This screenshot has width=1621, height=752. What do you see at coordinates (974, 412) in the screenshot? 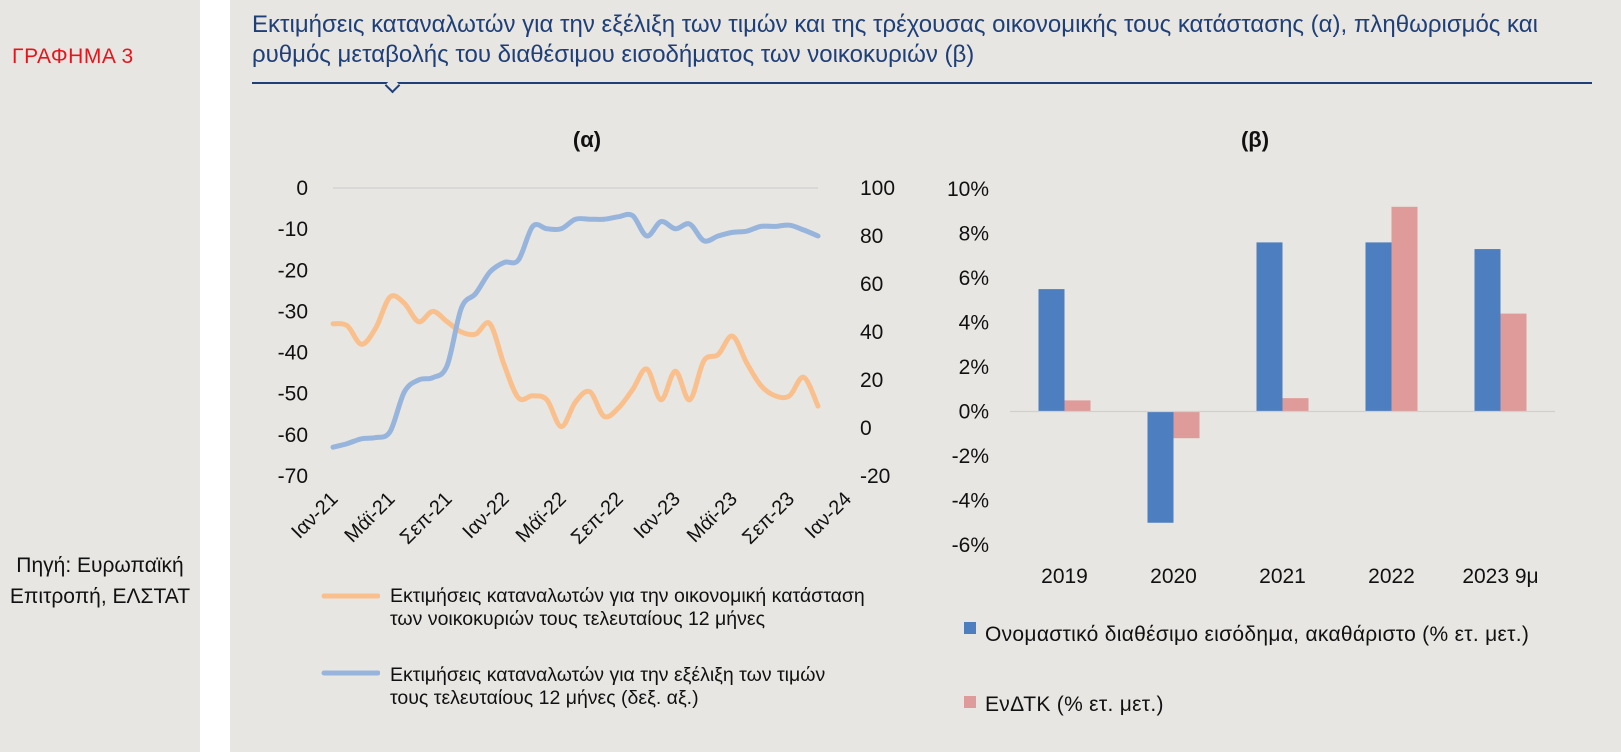
I see `chart-b-y-tick-label: 0%` at bounding box center [974, 412].